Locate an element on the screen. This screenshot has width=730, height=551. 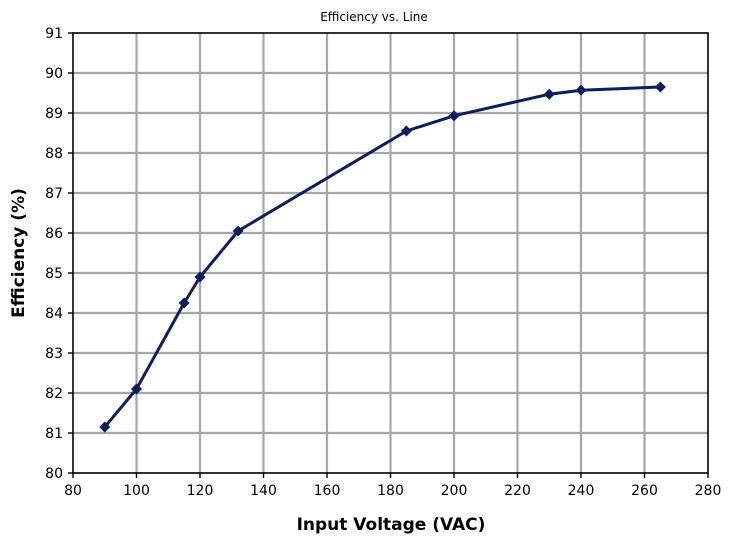
x-axis-label: Input Voltage (VAC) is located at coordinates (391, 525).